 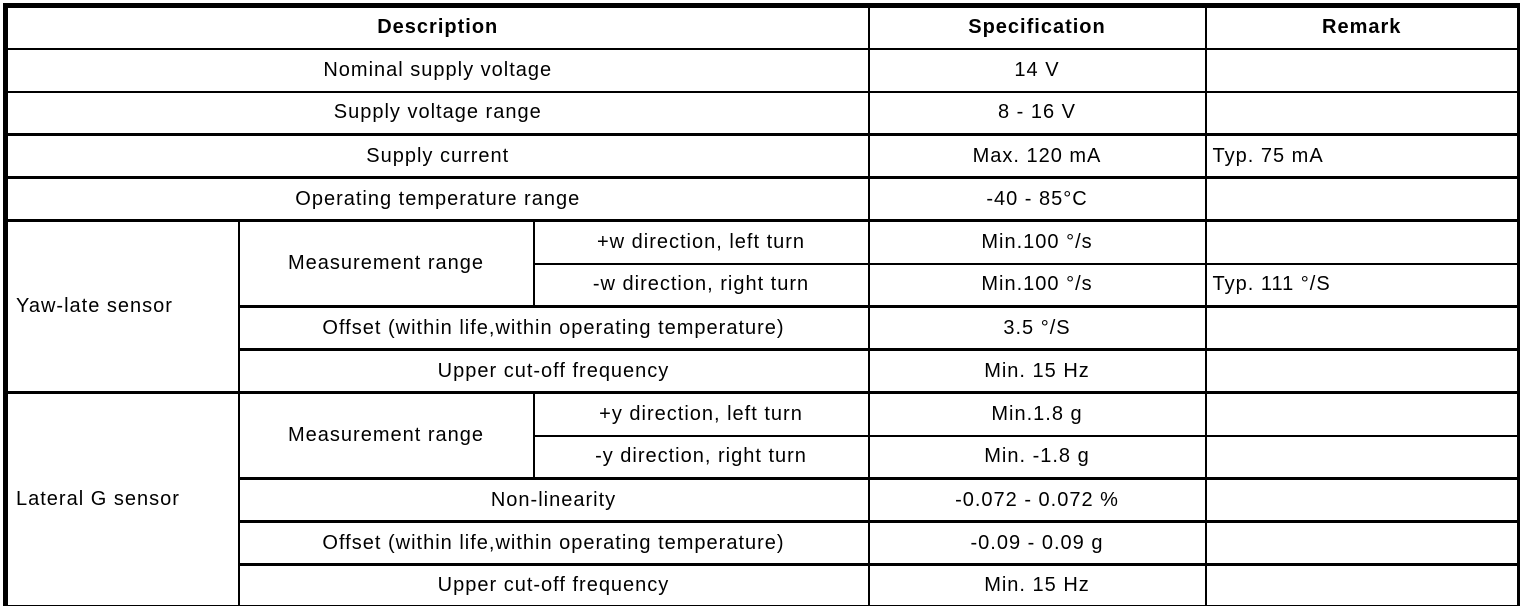 I want to click on table-row-lateral-non-linearity: Non-linearity -0.072 - 0.072 %, so click(x=763, y=500).